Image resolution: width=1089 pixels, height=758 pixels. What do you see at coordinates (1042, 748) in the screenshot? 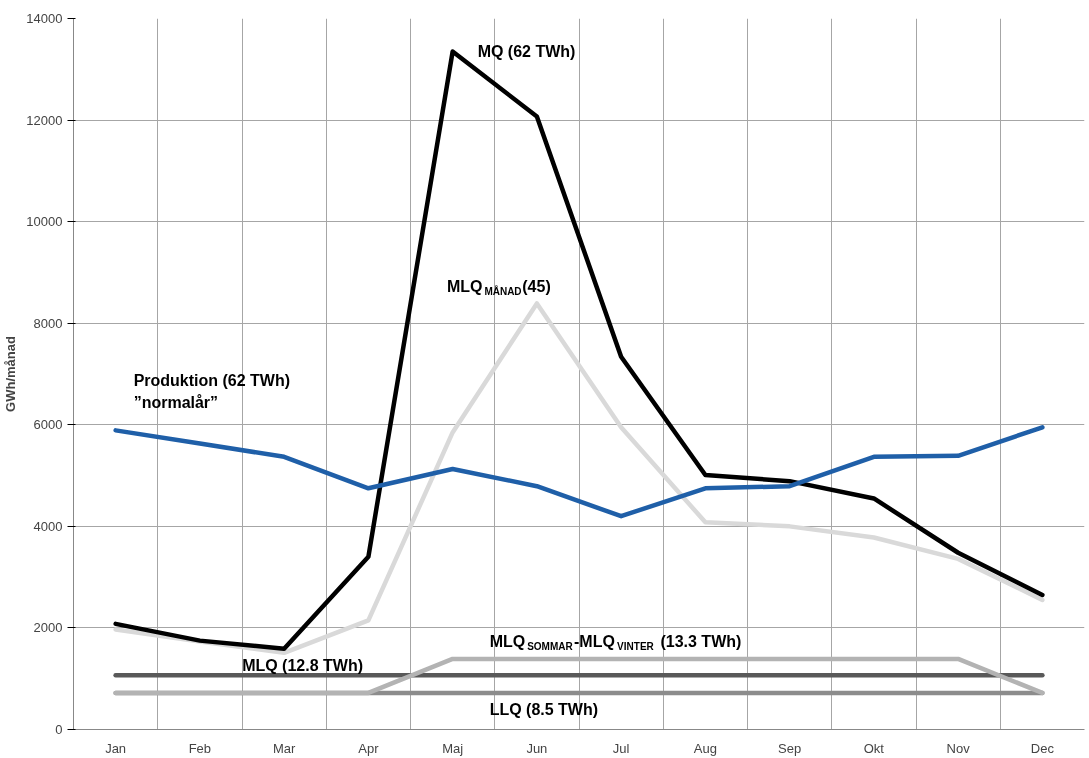
I see `x-tick-label: Dec` at bounding box center [1042, 748].